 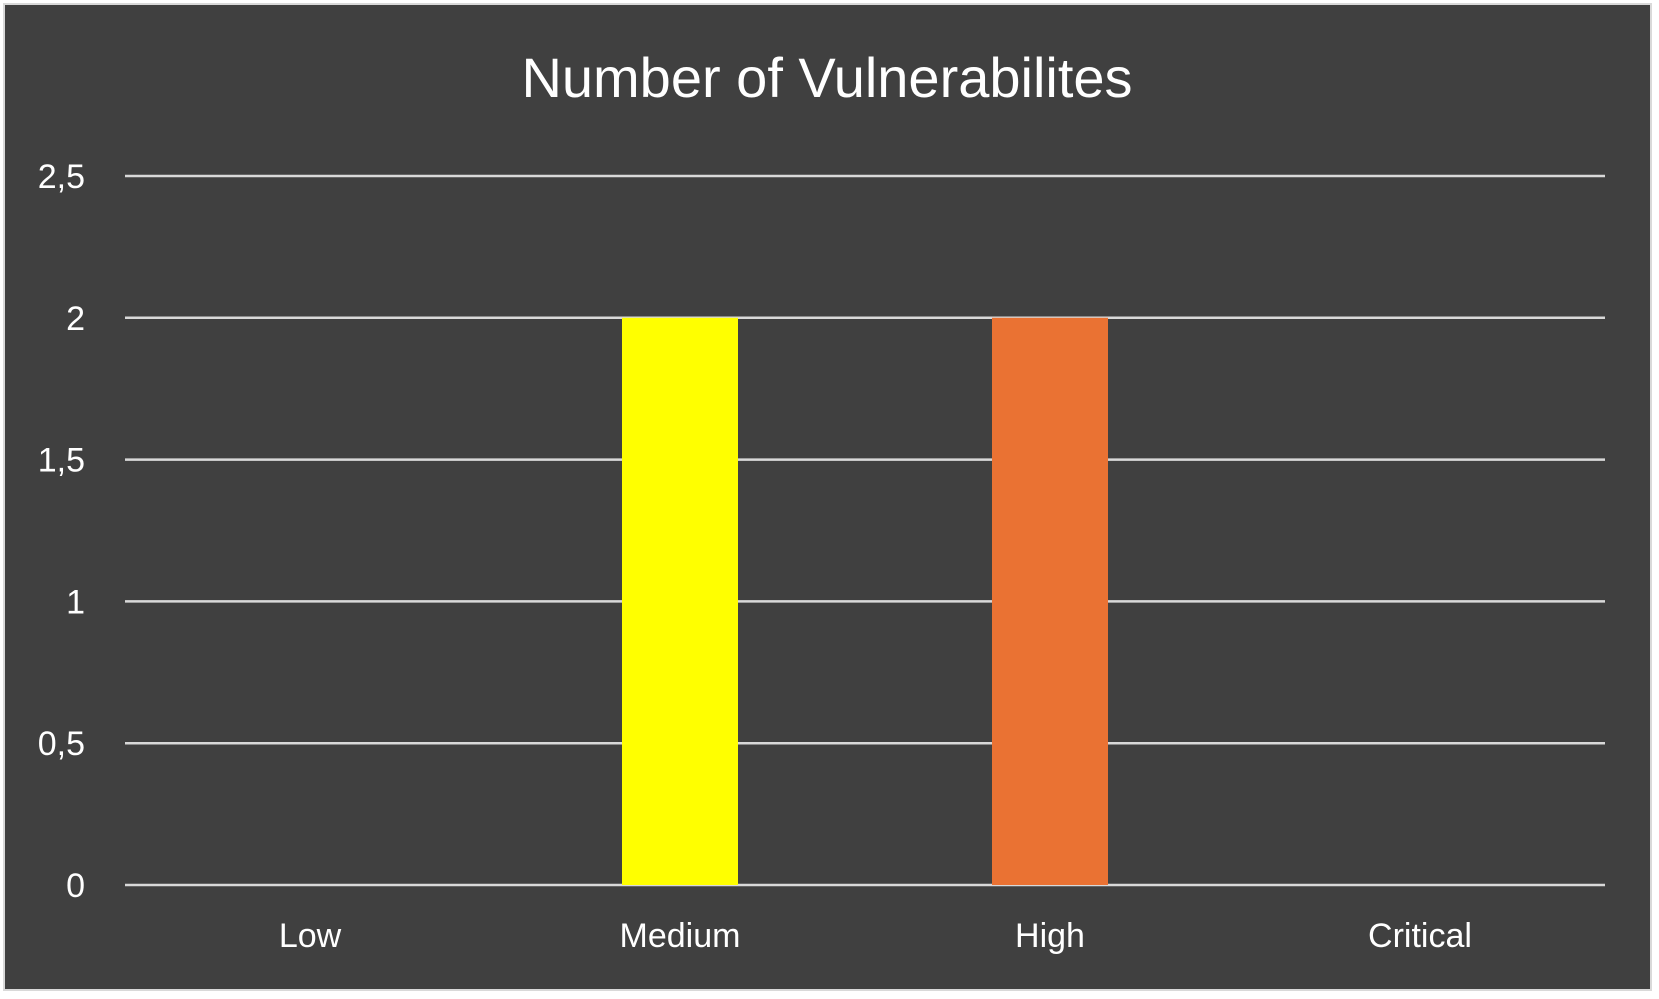 What do you see at coordinates (61, 744) in the screenshot?
I see `y-tick-label: 0,5` at bounding box center [61, 744].